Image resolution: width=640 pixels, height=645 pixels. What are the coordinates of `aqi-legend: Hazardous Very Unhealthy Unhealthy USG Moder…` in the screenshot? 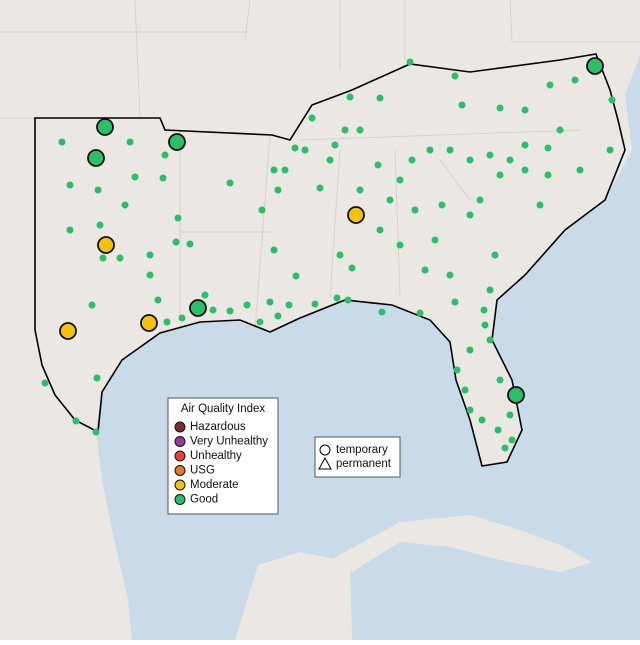 It's located at (221, 463).